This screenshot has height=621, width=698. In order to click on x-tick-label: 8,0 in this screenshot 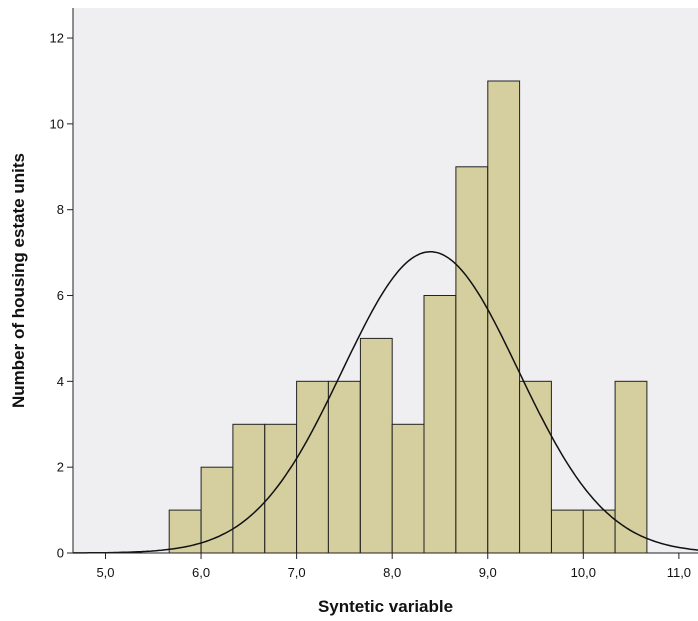, I will do `click(392, 572)`.